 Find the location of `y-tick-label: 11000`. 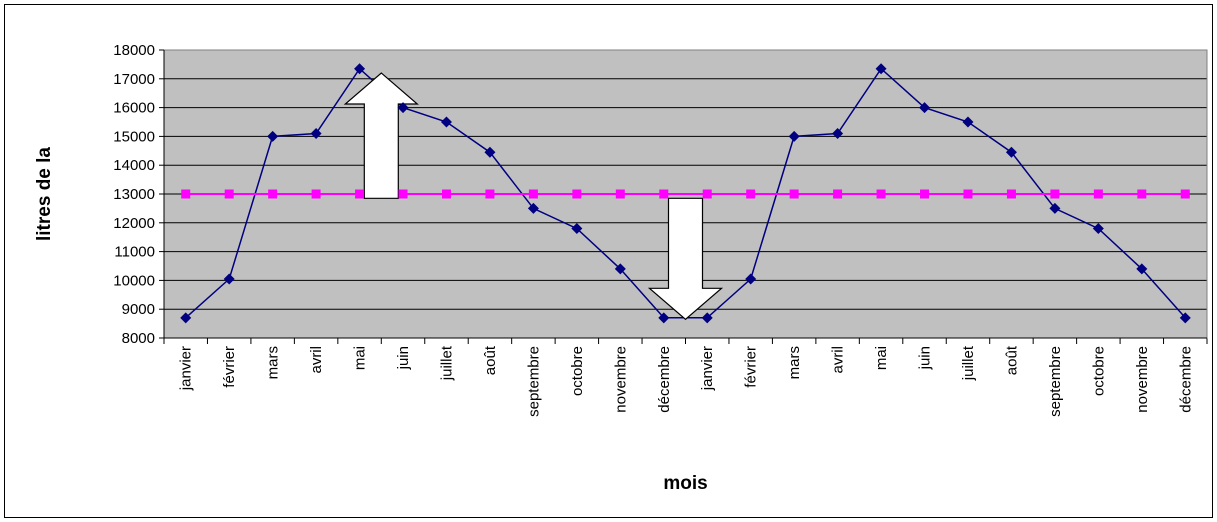

y-tick-label: 11000 is located at coordinates (134, 252).